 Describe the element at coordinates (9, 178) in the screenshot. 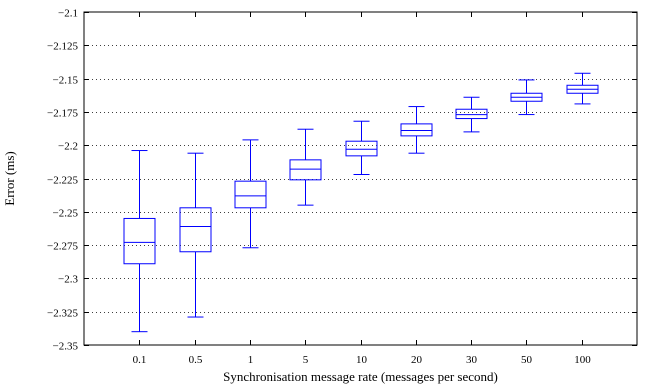

I see `y-axis-title: Error (ms)` at that location.